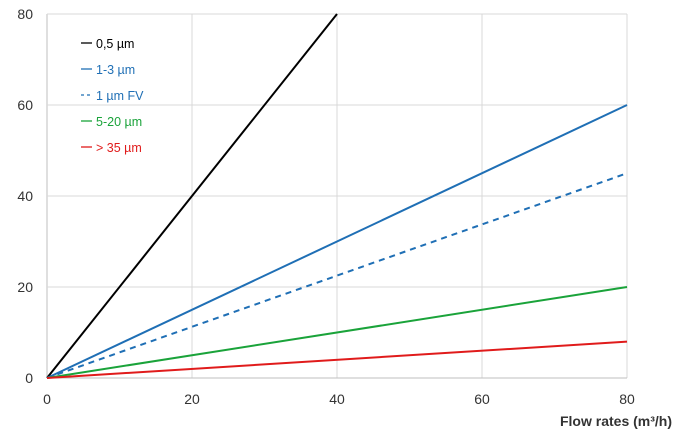 This screenshot has width=686, height=432. I want to click on legend-label: > 35 µm, so click(119, 148).